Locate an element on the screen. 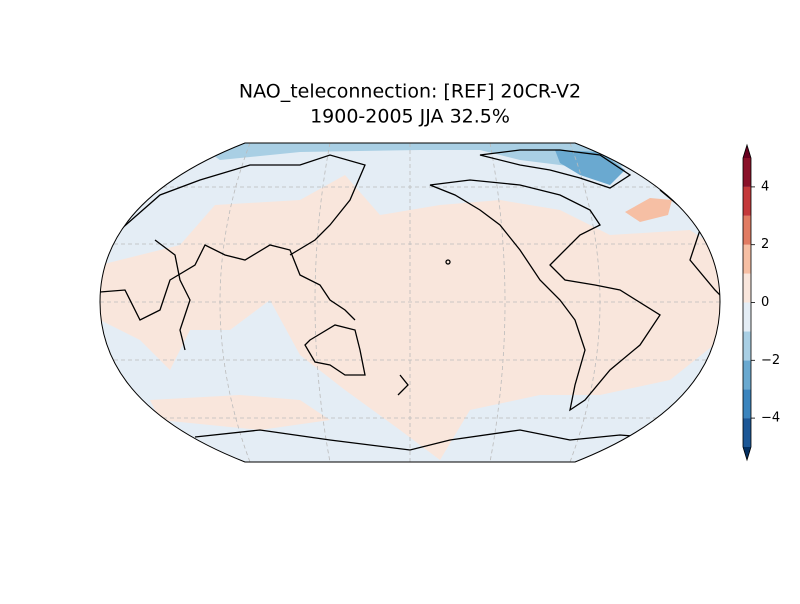 Image resolution: width=800 pixels, height=604 pixels. colorbar-tick-label: 4 is located at coordinates (765, 186).